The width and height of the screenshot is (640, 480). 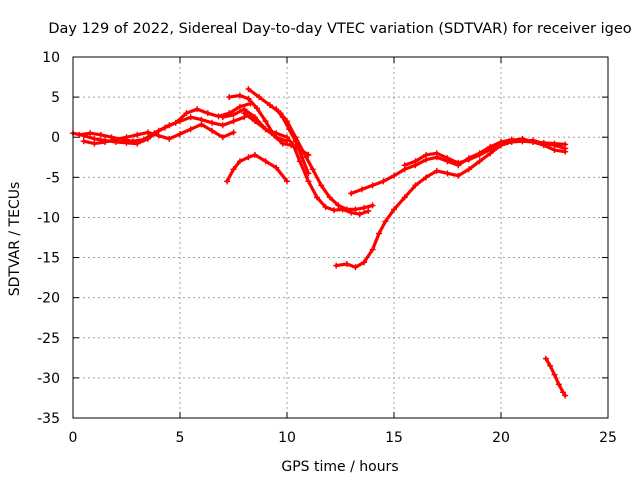 I want to click on y-tick-label: -20, so click(x=48, y=299).